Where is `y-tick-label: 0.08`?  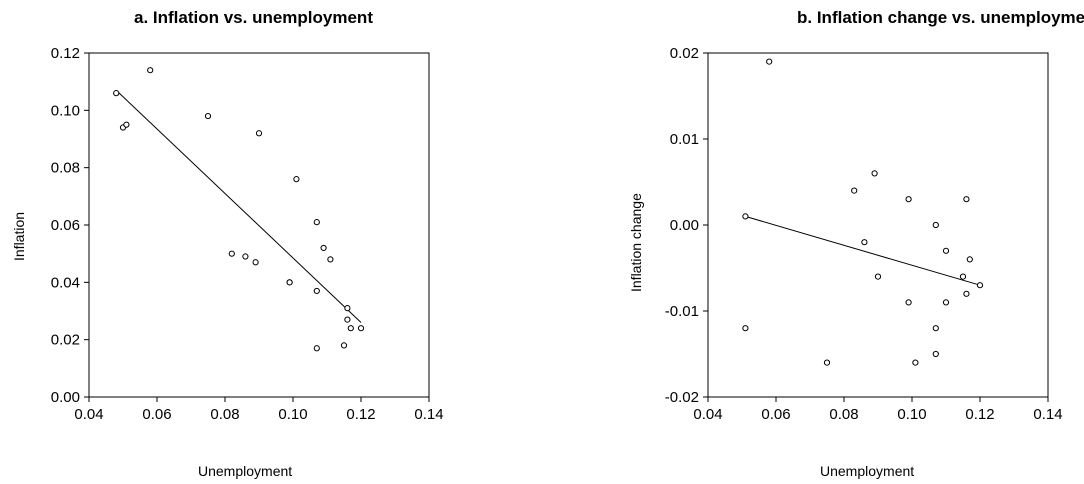 y-tick-label: 0.08 is located at coordinates (65, 168).